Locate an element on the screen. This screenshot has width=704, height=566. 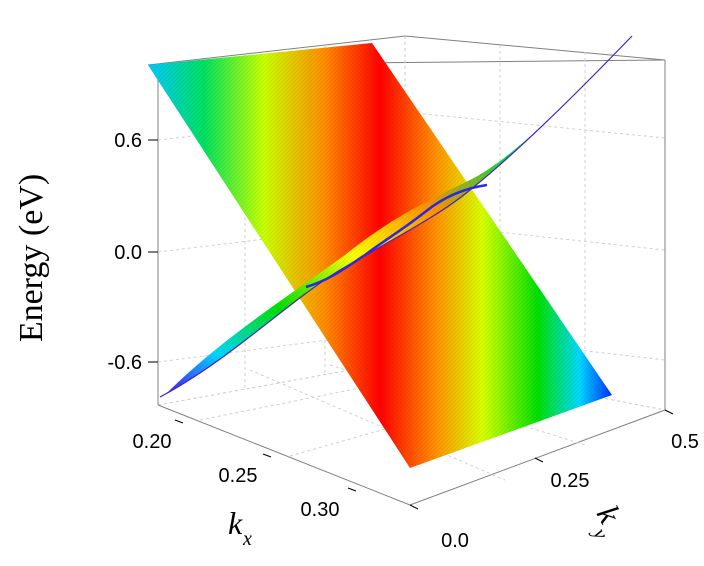
x-axis-tick-label: 0.30 is located at coordinates (320, 510).